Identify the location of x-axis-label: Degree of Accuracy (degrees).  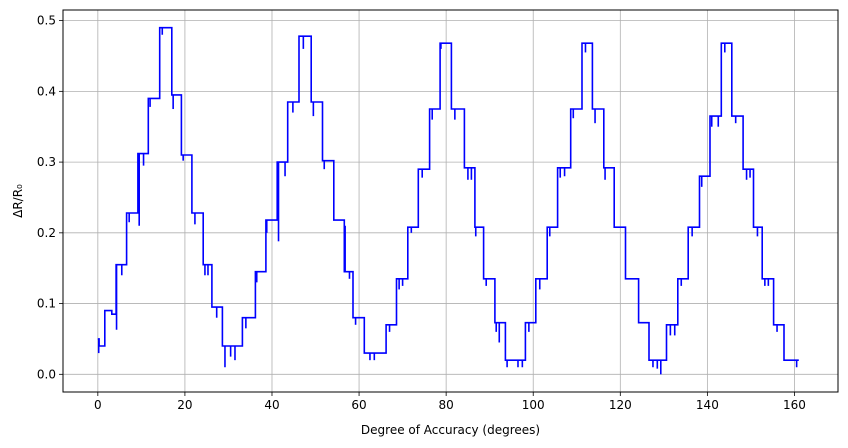
(450, 430).